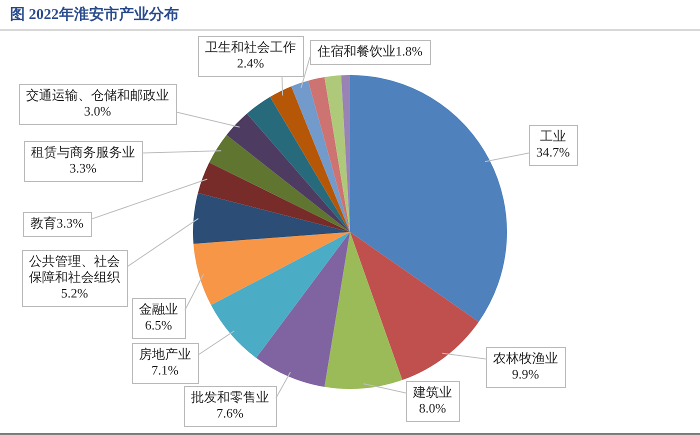 The image size is (700, 435). Describe the element at coordinates (553, 152) in the screenshot. I see `data-label: 34.7%` at that location.